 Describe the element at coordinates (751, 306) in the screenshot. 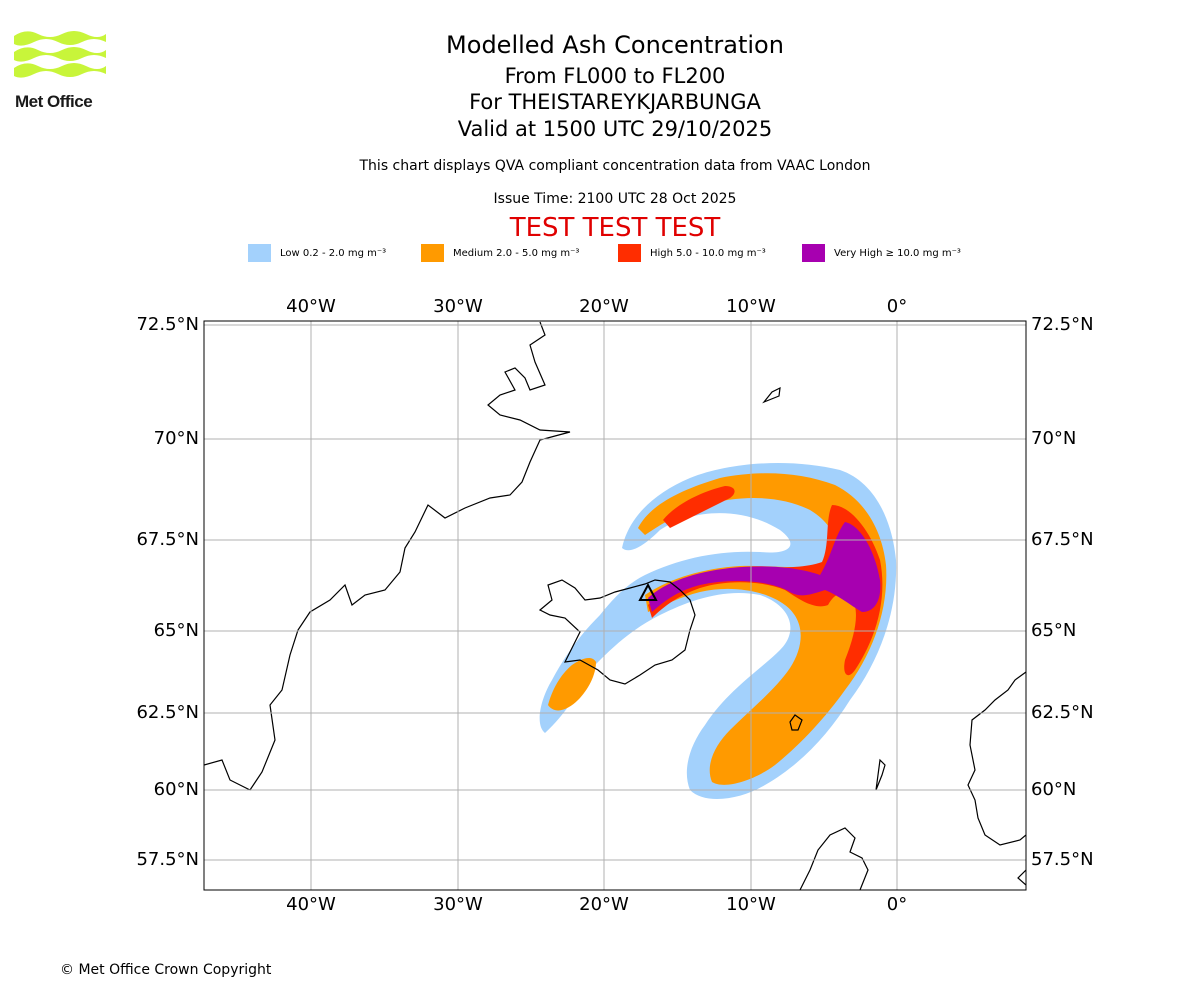

I see `lon-label-top: 10°W` at that location.